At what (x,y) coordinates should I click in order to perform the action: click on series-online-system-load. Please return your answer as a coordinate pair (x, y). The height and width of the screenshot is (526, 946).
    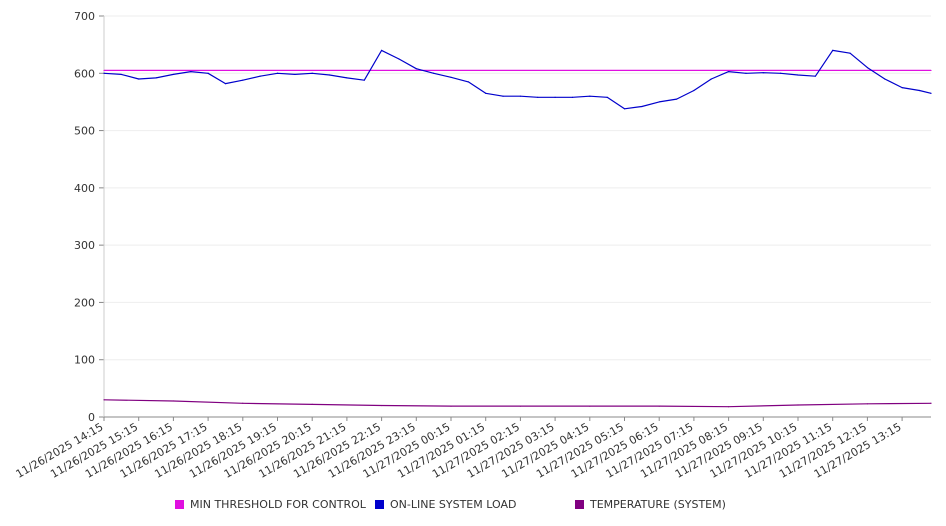
    Looking at the image, I should click on (517, 79).